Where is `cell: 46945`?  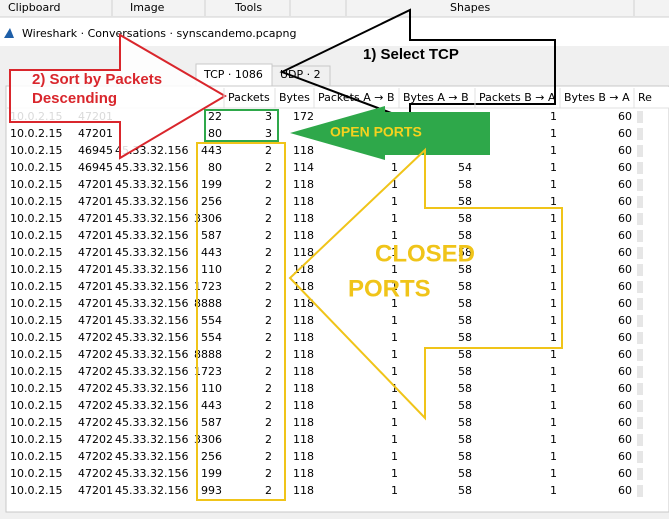
cell: 46945 is located at coordinates (95, 167).